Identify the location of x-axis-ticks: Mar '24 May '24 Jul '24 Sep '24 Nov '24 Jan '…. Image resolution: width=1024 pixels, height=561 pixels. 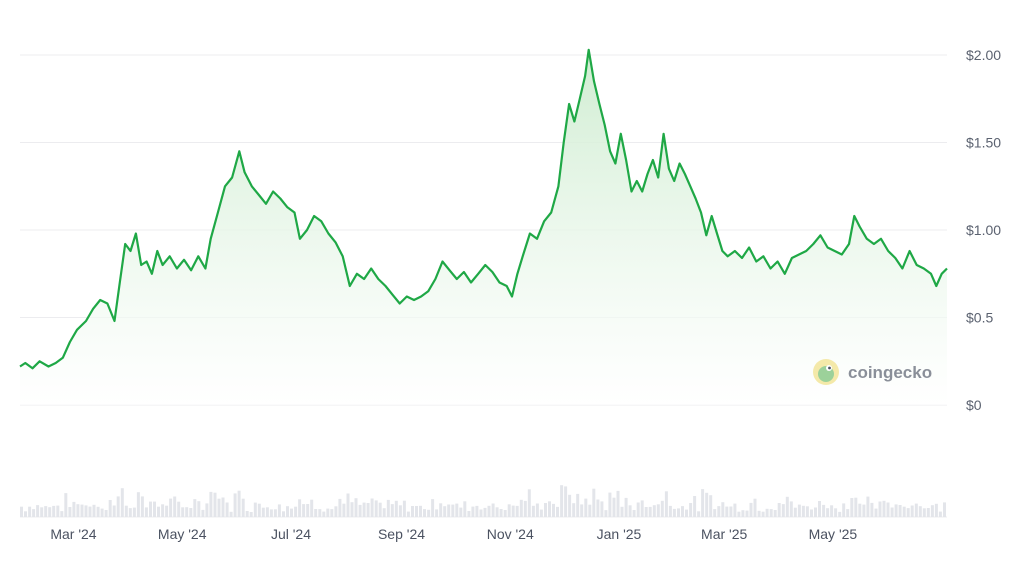
(453, 534).